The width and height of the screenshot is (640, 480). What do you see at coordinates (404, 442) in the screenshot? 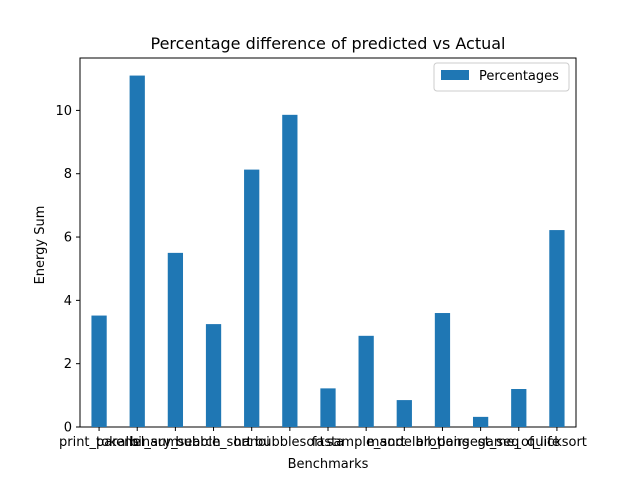
I see `x-tick-label: mandelbrot` at bounding box center [404, 442].